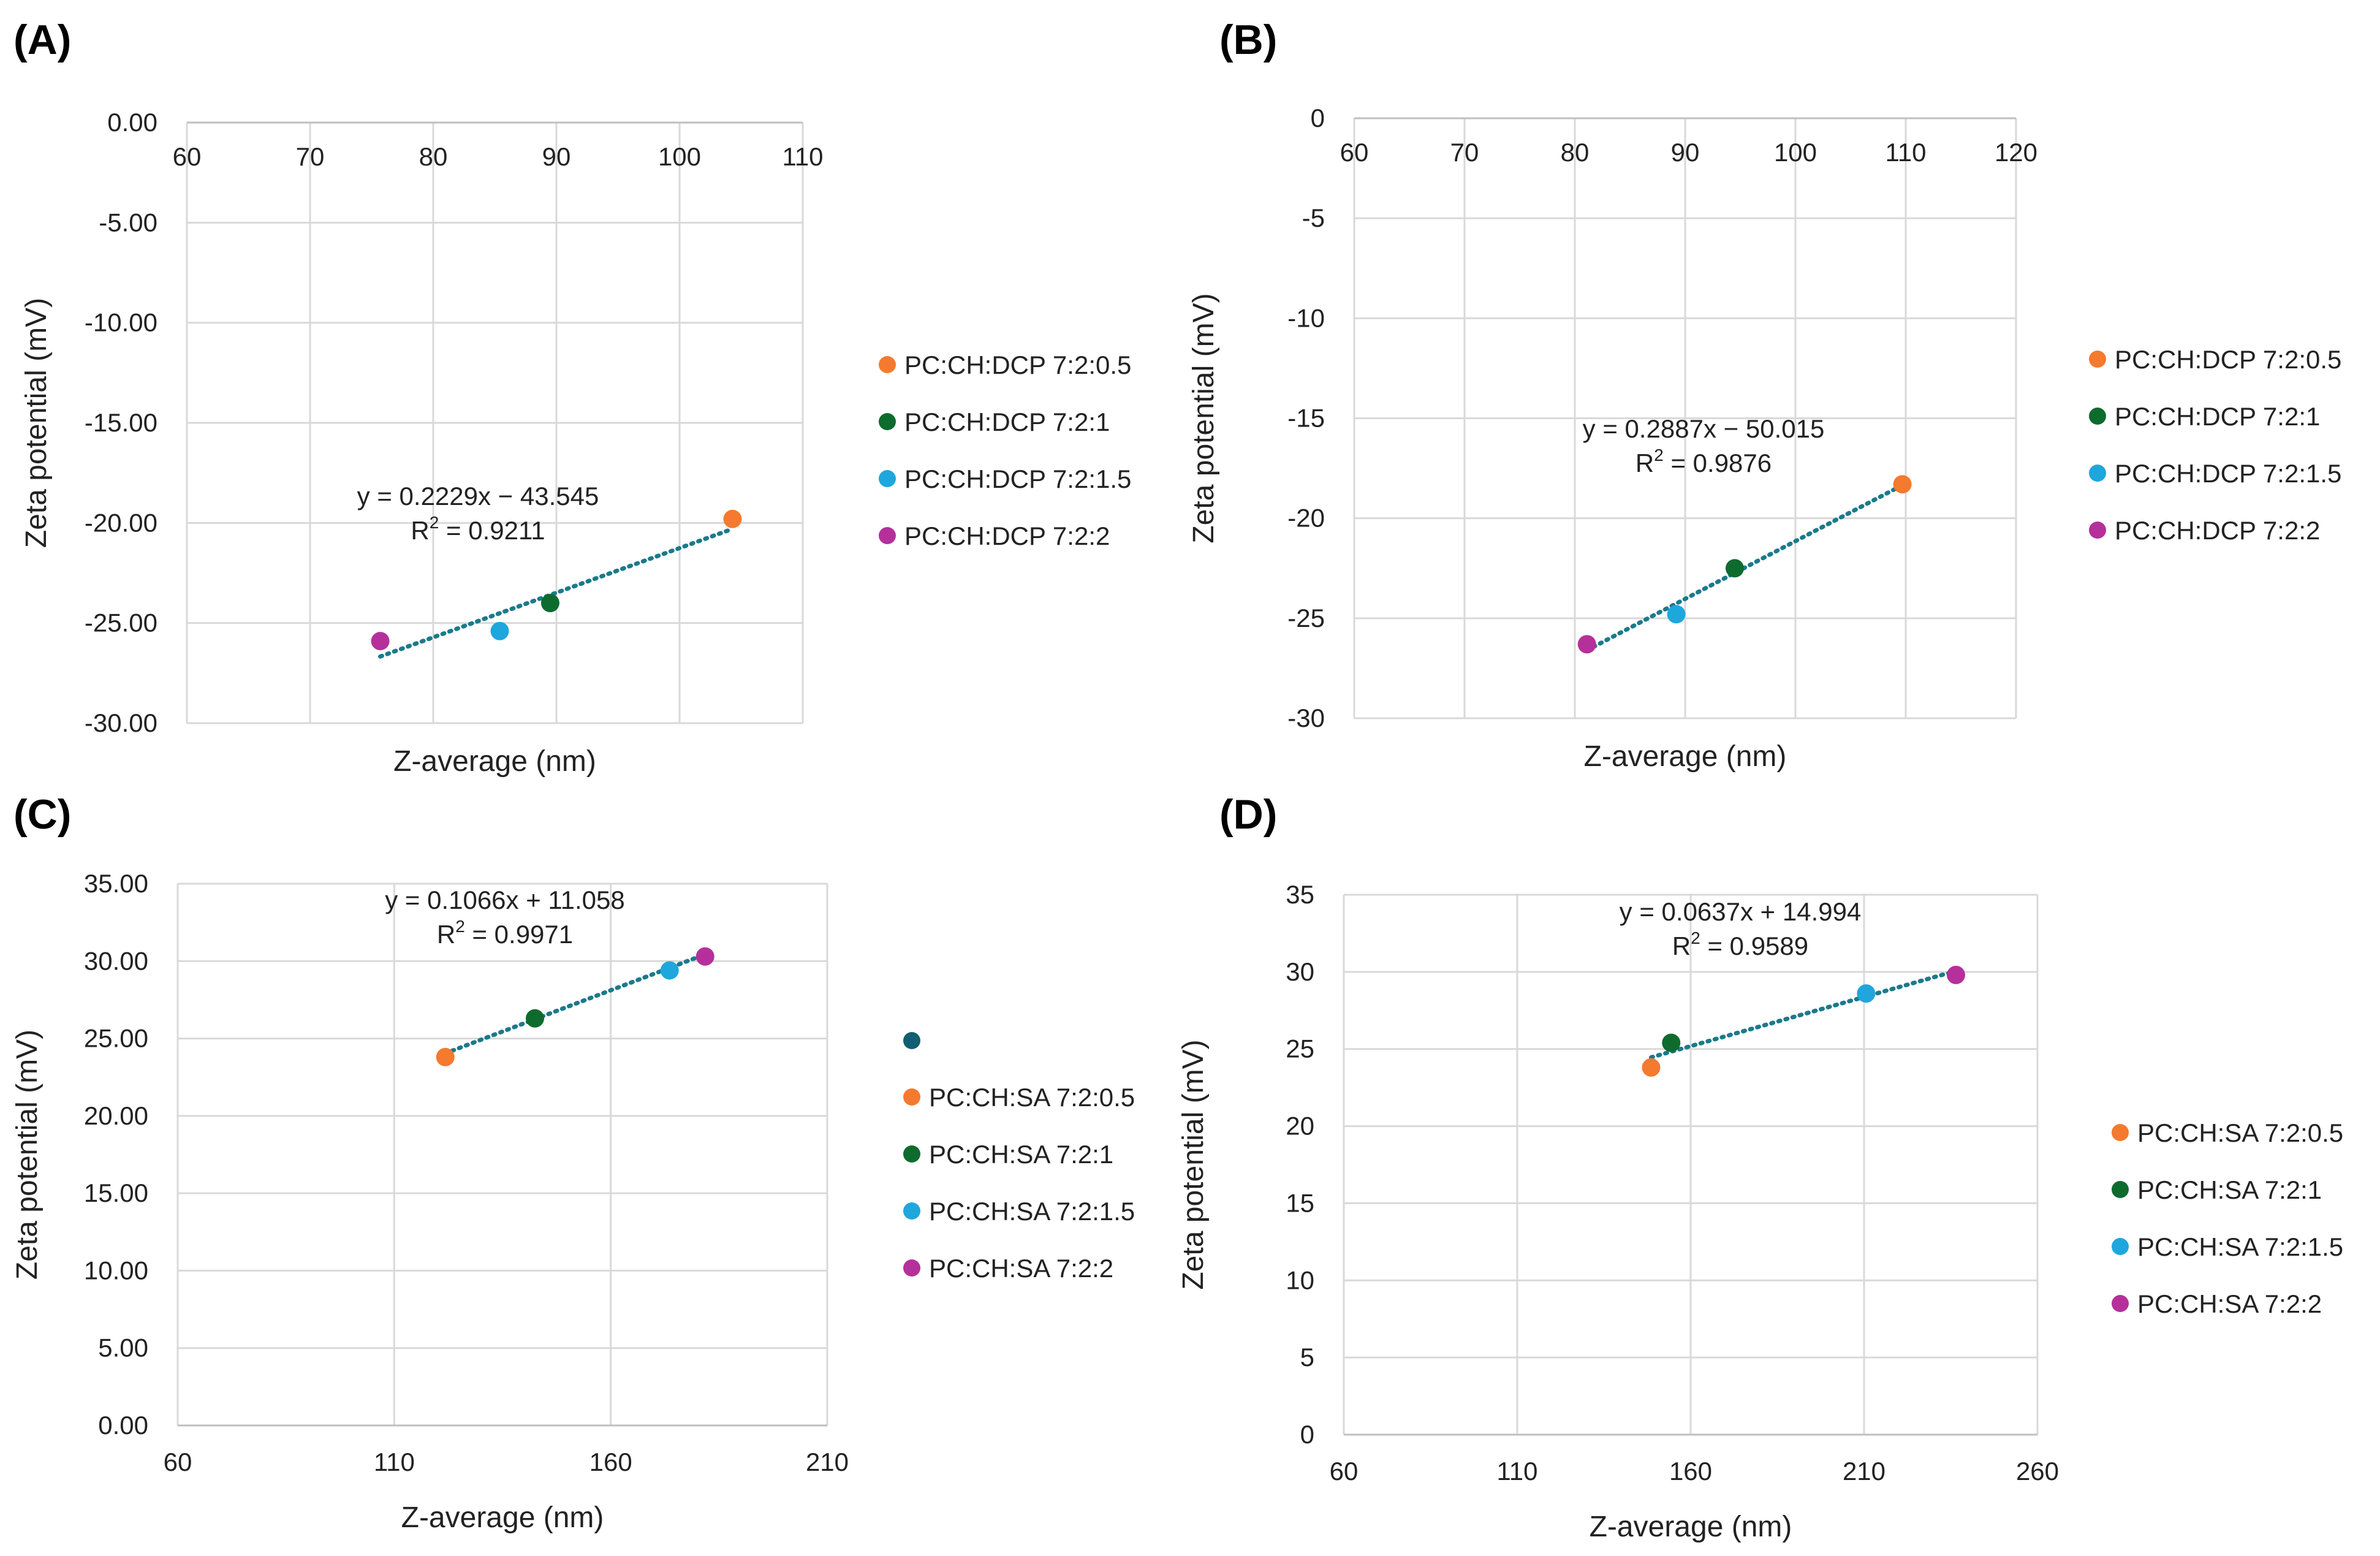  Describe the element at coordinates (121, 322) in the screenshot. I see `y-tick-label: -10.00` at that location.